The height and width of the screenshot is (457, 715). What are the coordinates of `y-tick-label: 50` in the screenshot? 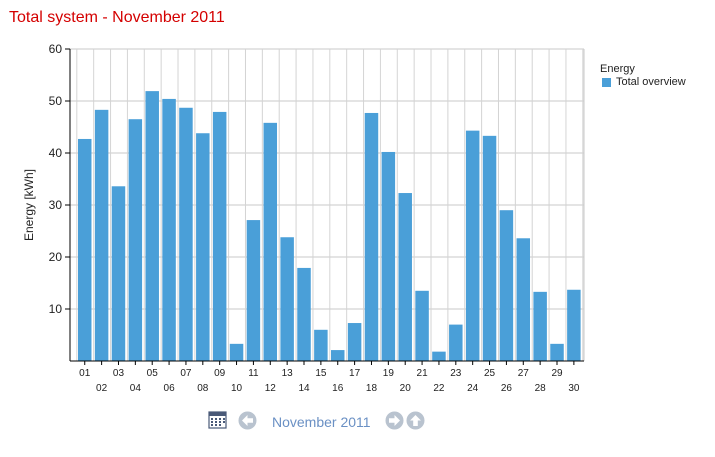 It's located at (56, 101).